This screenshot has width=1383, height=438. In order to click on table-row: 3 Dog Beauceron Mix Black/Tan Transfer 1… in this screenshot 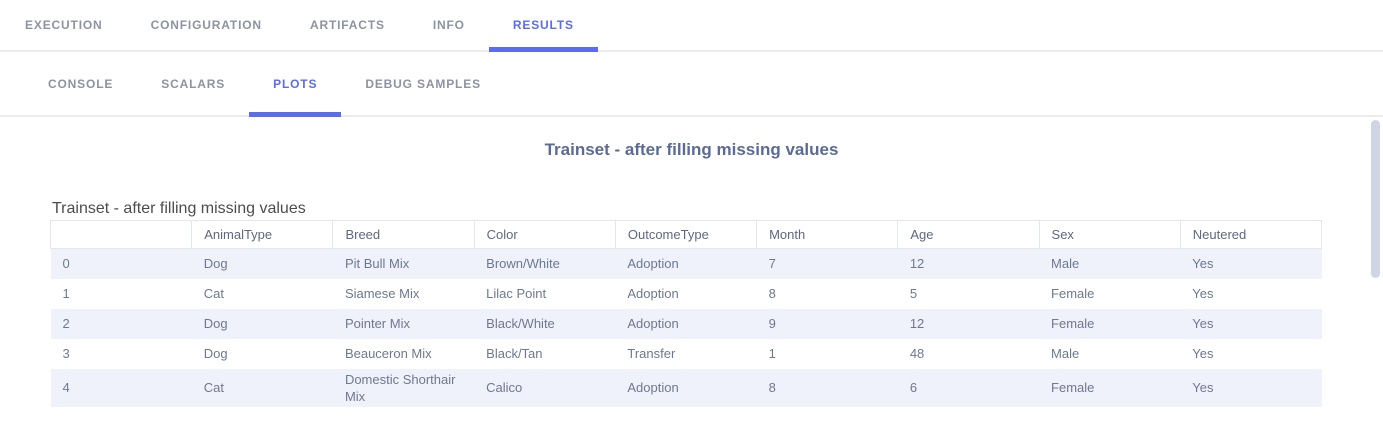, I will do `click(686, 353)`.